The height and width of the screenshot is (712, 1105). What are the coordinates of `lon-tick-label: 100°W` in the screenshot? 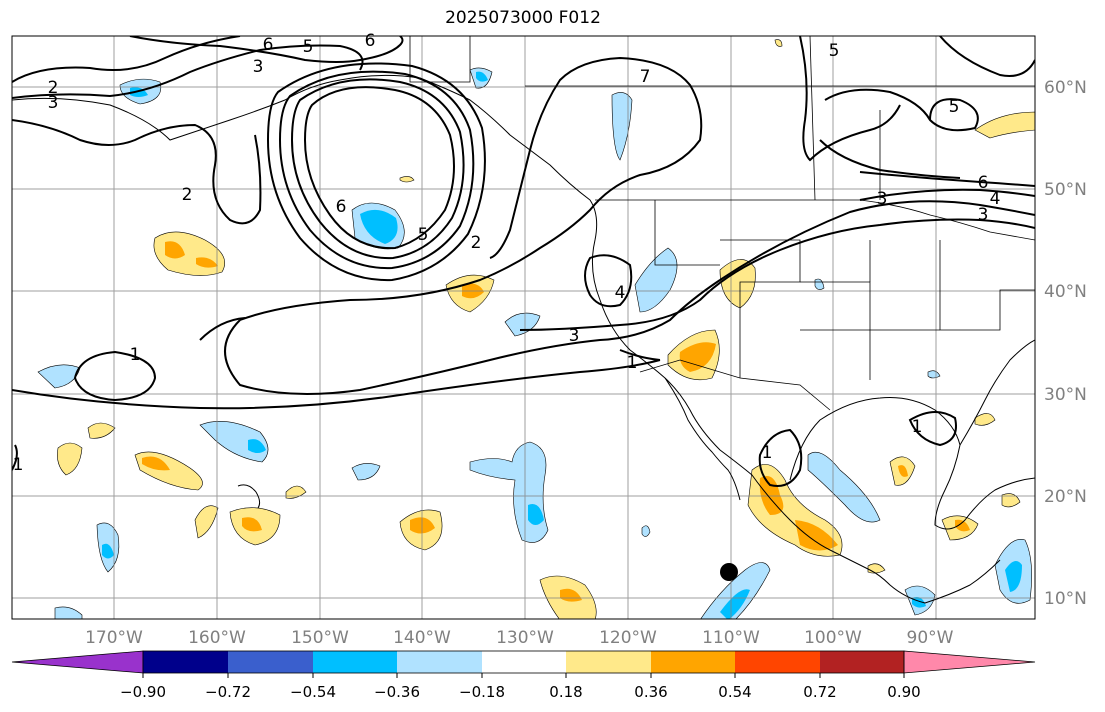 It's located at (833, 638).